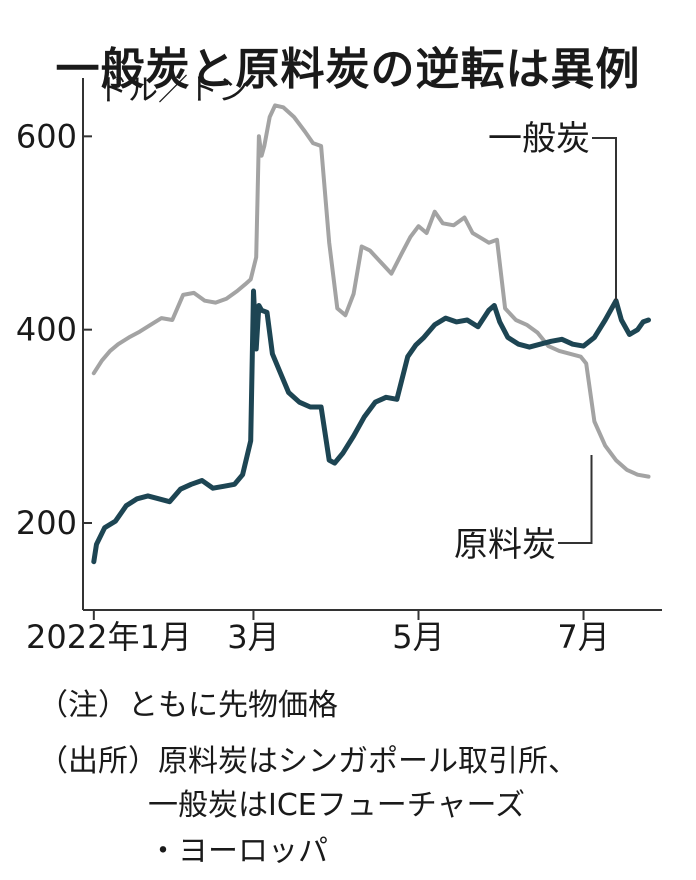  What do you see at coordinates (173, 90) in the screenshot?
I see `y-axis-label: ドル／トン` at bounding box center [173, 90].